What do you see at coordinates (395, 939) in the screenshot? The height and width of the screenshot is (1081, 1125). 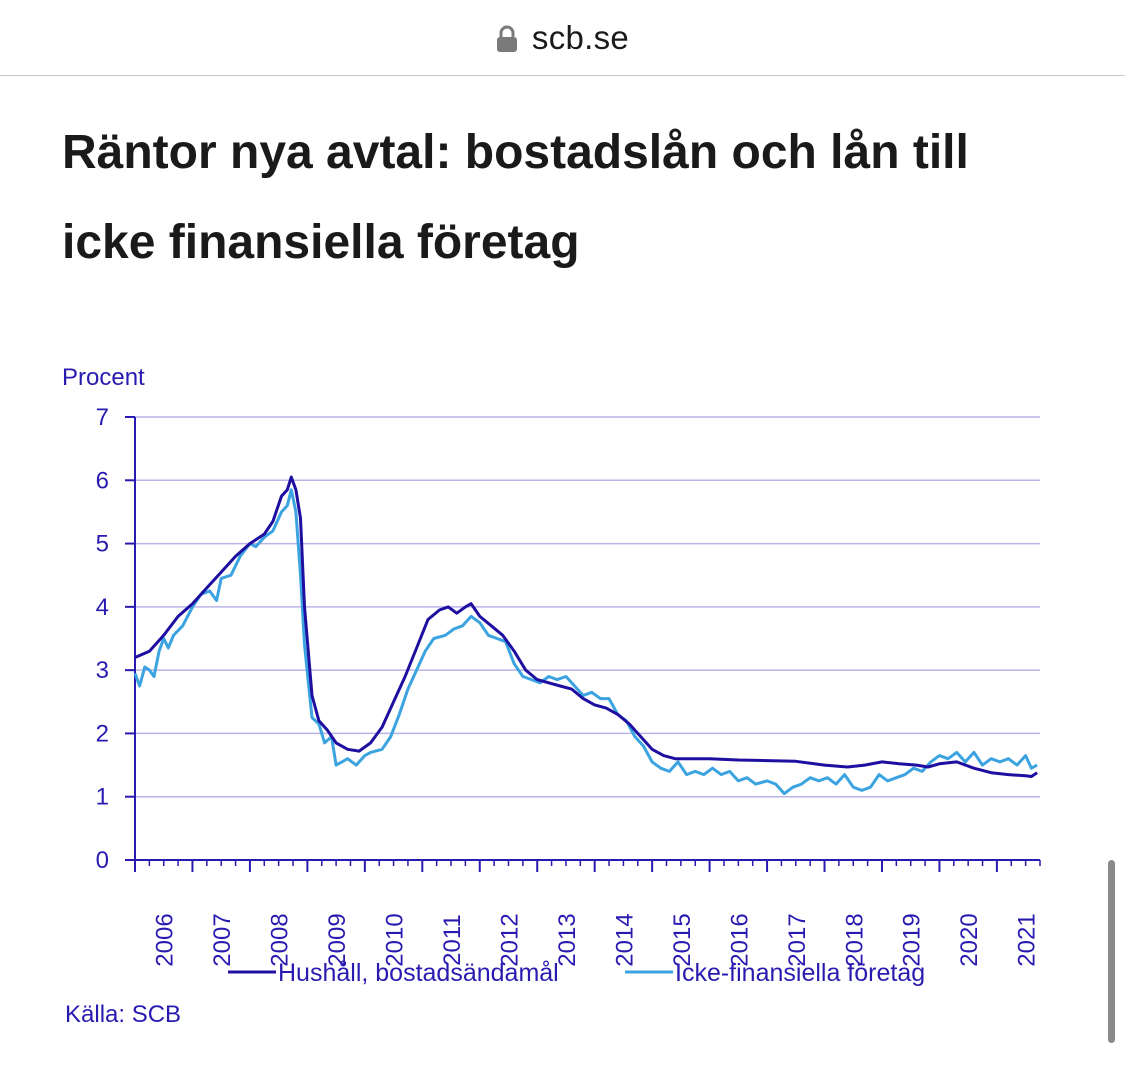 I see `x-tick-label: 2010` at bounding box center [395, 939].